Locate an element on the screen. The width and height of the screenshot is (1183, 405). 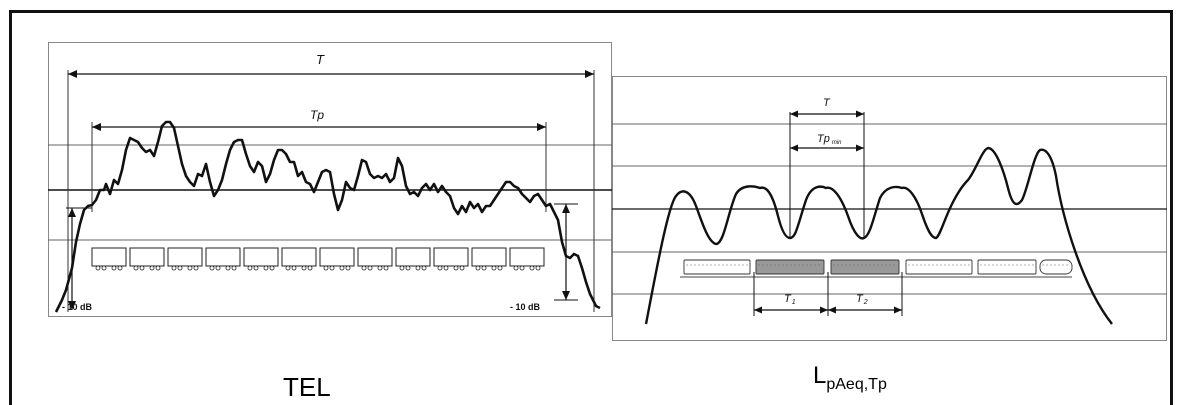
lpaeq-Tp-subscript: min is located at coordinates (837, 143).